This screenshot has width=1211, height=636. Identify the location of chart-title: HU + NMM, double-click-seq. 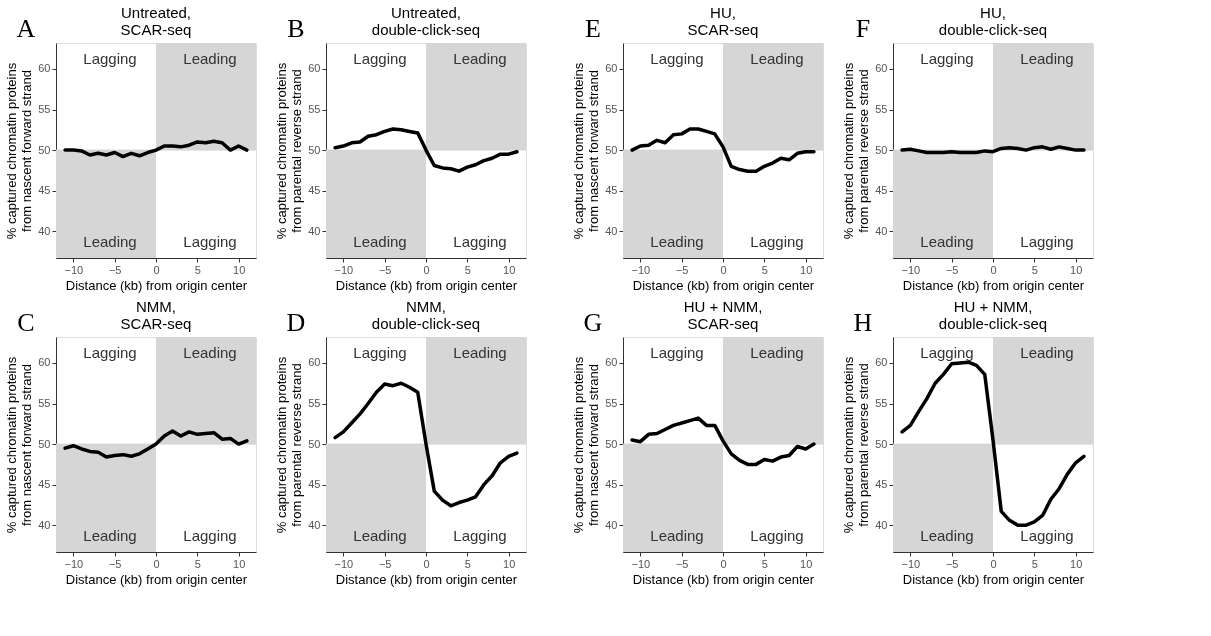
(993, 315).